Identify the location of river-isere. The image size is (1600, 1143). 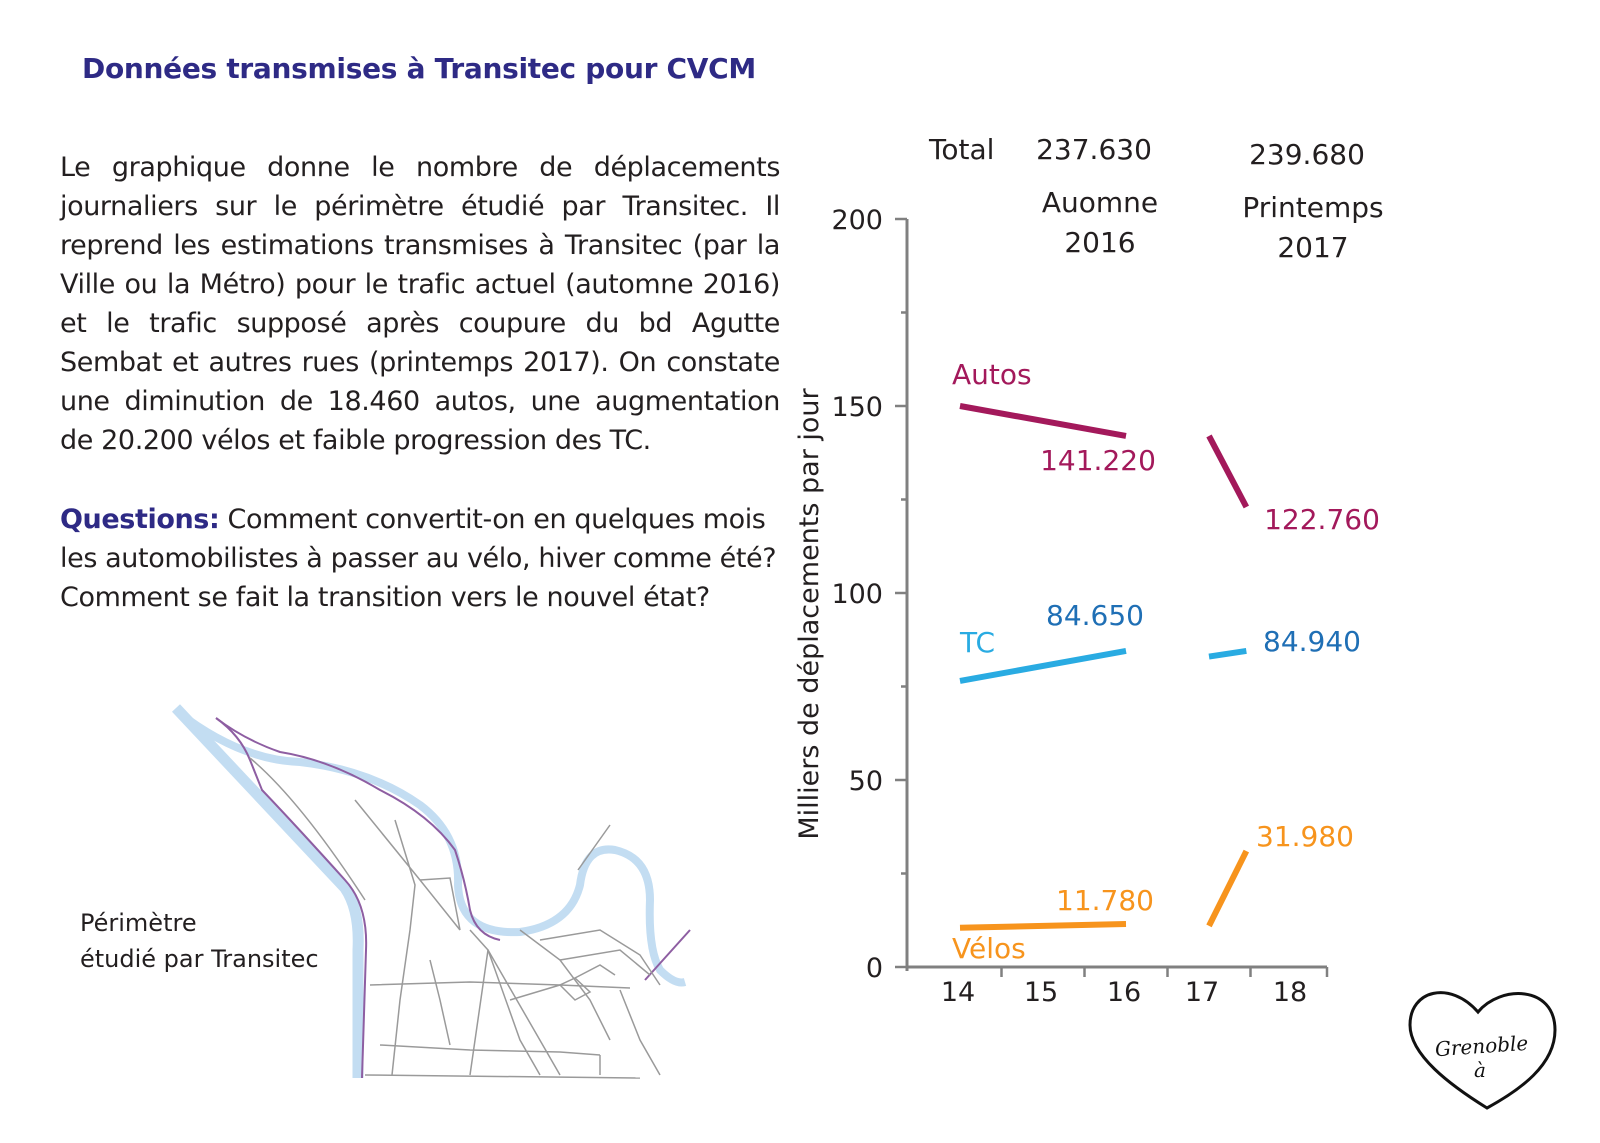
(267, 891).